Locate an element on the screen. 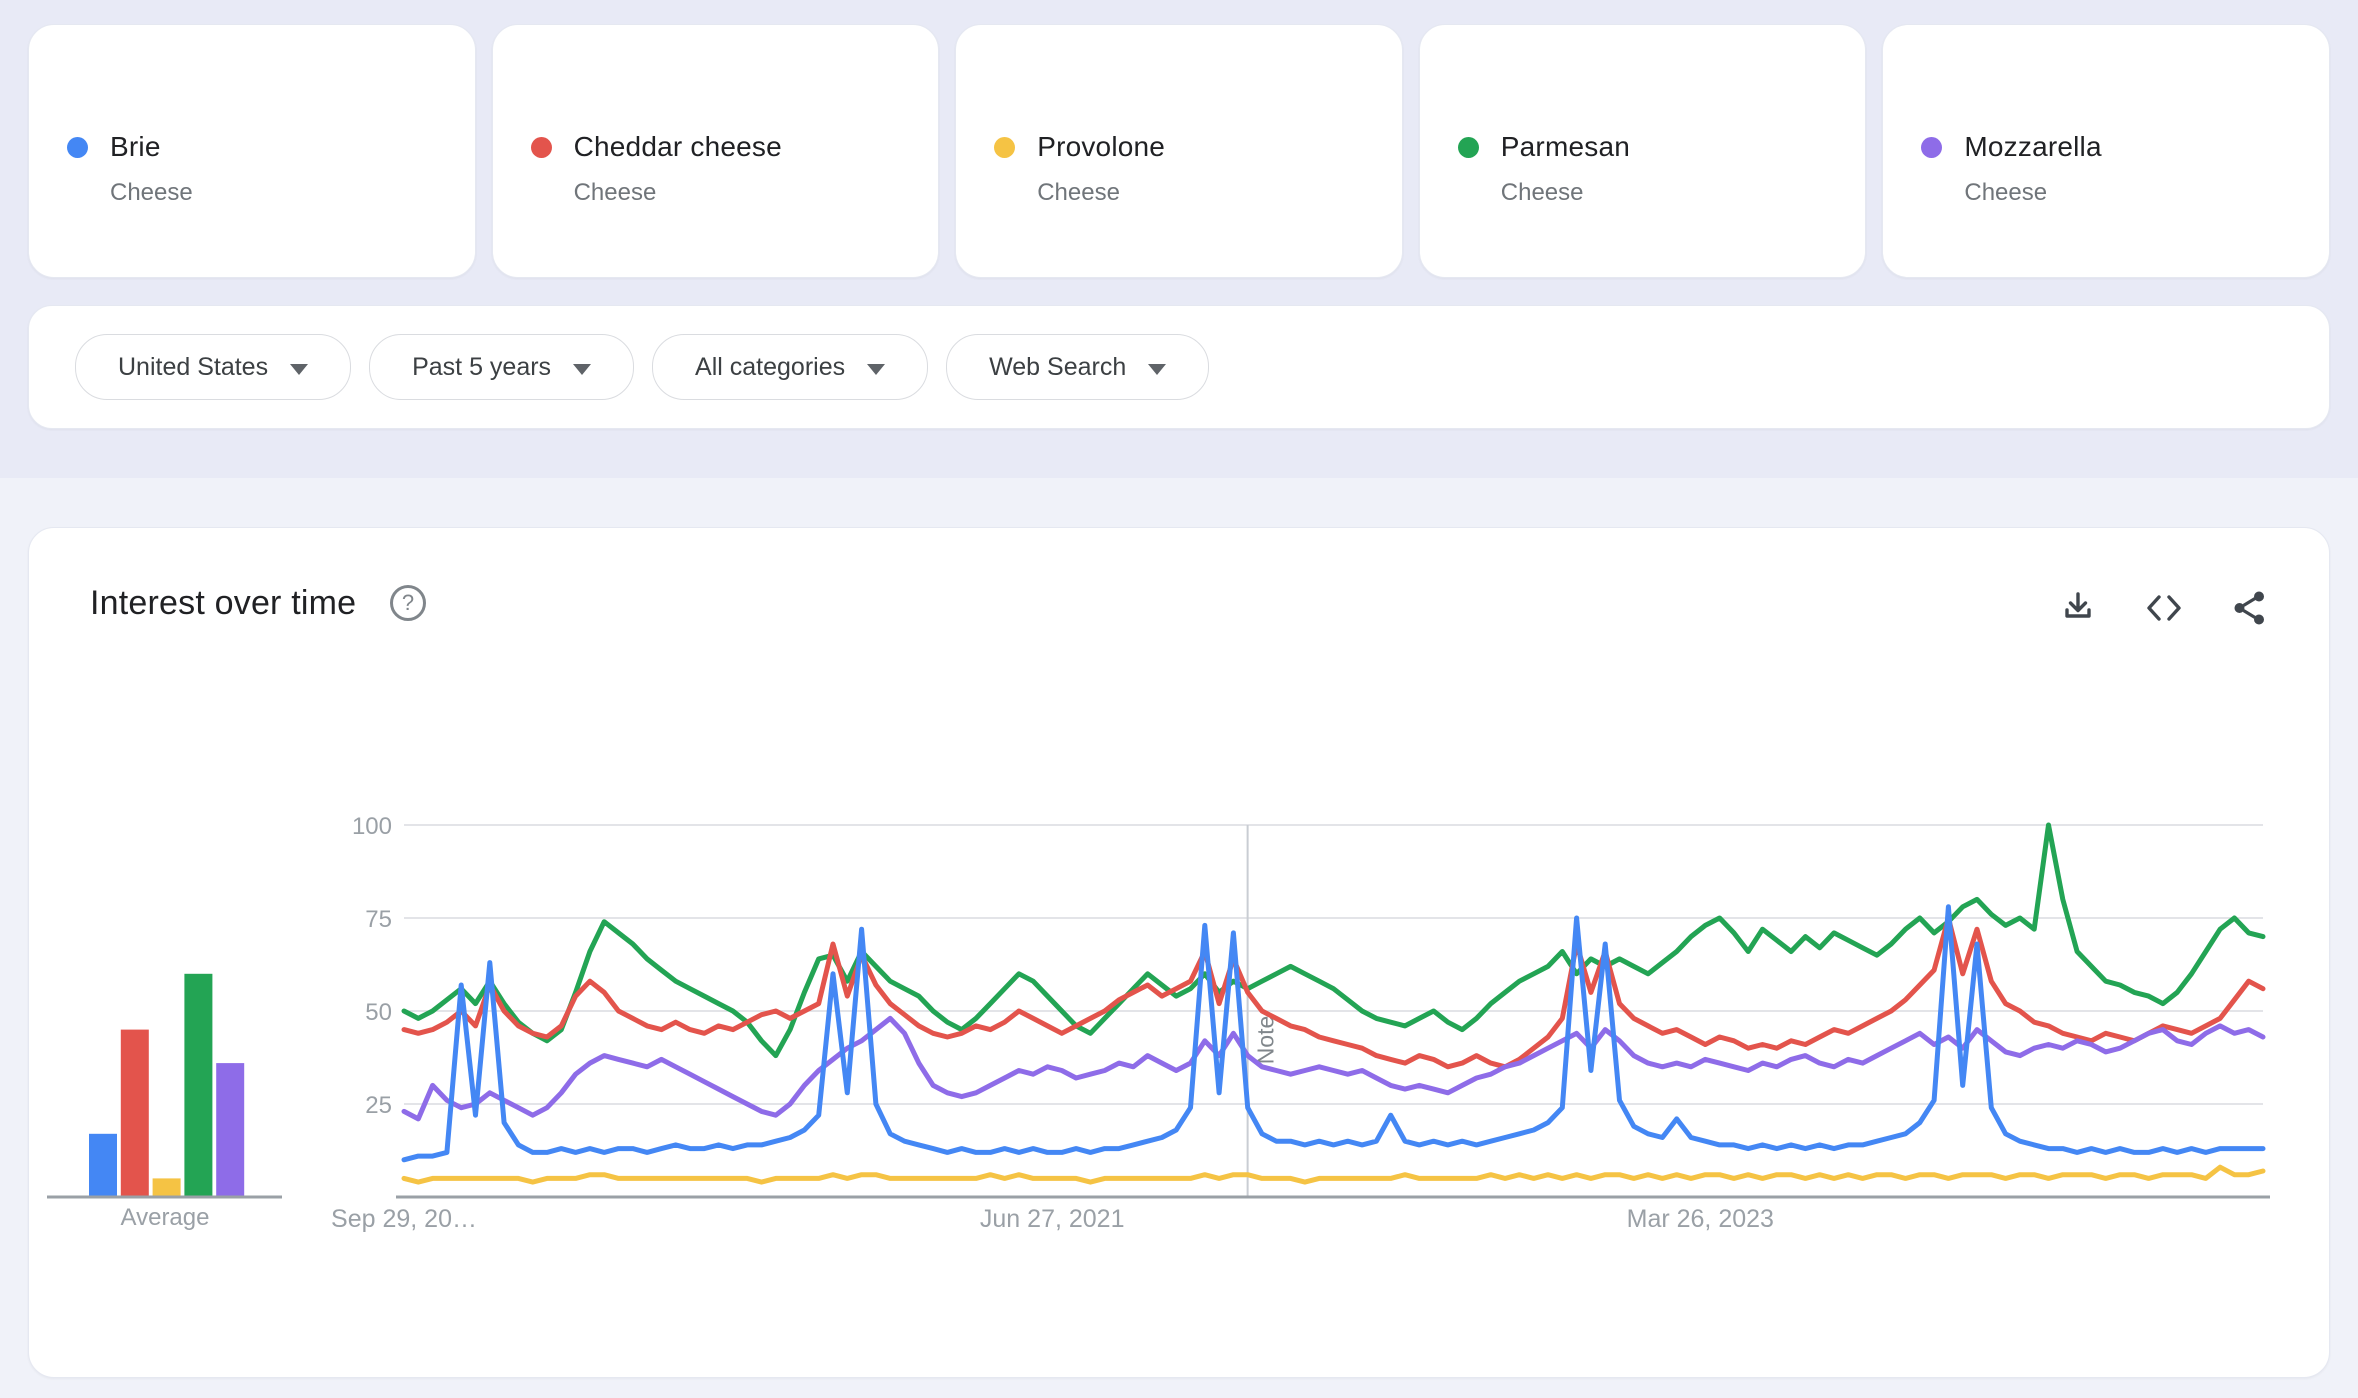 The image size is (2358, 1398). average-bar-chart: Average is located at coordinates (170, 1027).